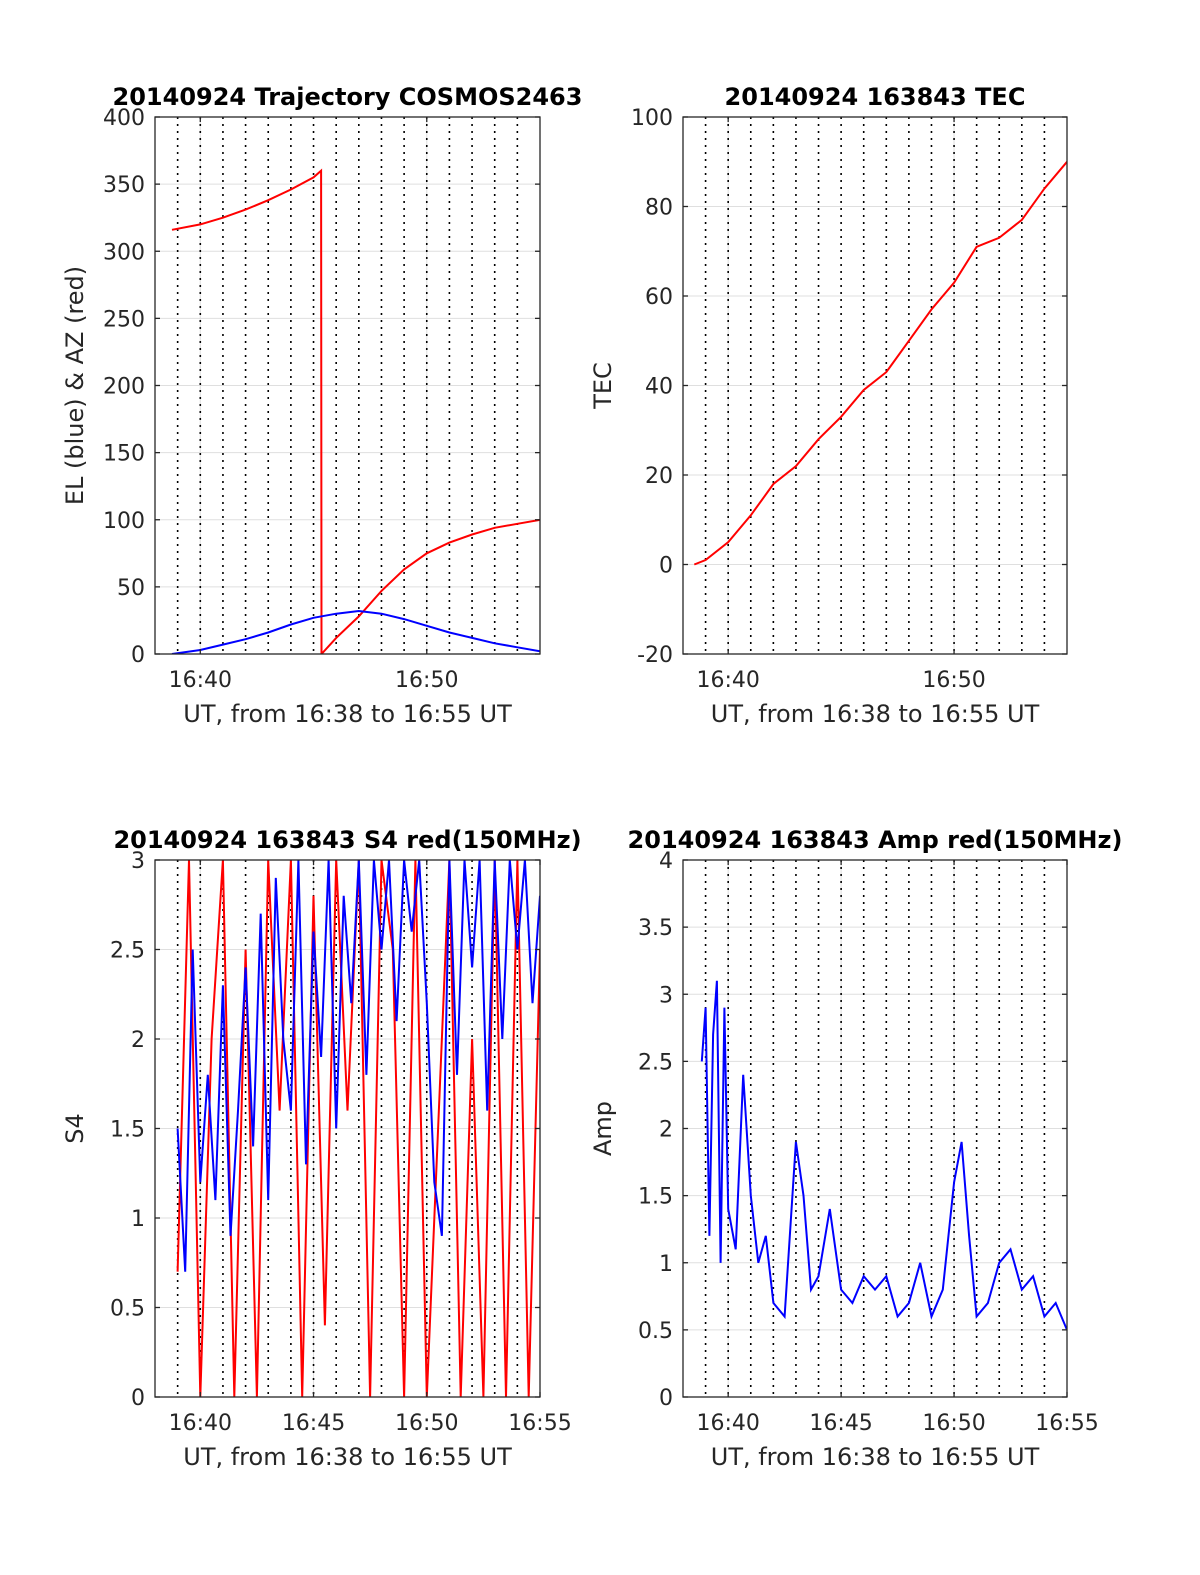  I want to click on chart-title: 20140924 Trajectory COSMOS2463, so click(348, 97).